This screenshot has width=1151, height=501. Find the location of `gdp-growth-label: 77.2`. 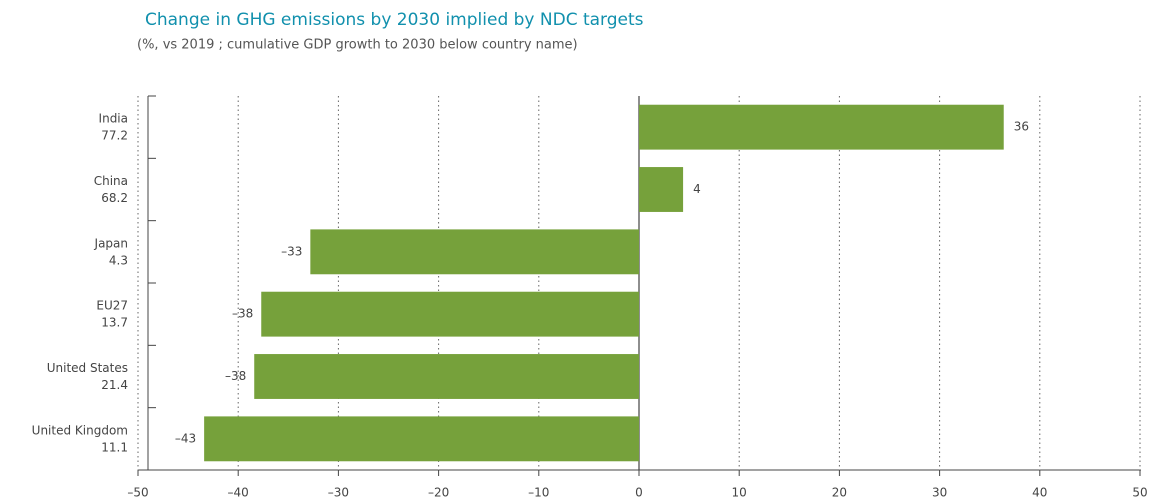

gdp-growth-label: 77.2 is located at coordinates (114, 136).